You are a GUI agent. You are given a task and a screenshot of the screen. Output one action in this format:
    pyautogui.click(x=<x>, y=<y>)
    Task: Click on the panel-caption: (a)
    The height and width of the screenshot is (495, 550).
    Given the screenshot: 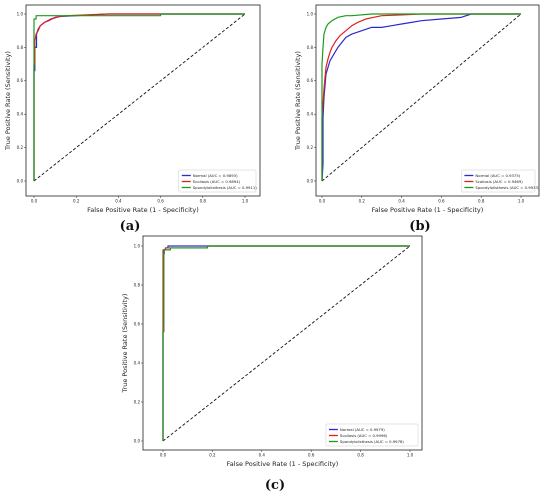 What is the action you would take?
    pyautogui.click(x=130, y=226)
    